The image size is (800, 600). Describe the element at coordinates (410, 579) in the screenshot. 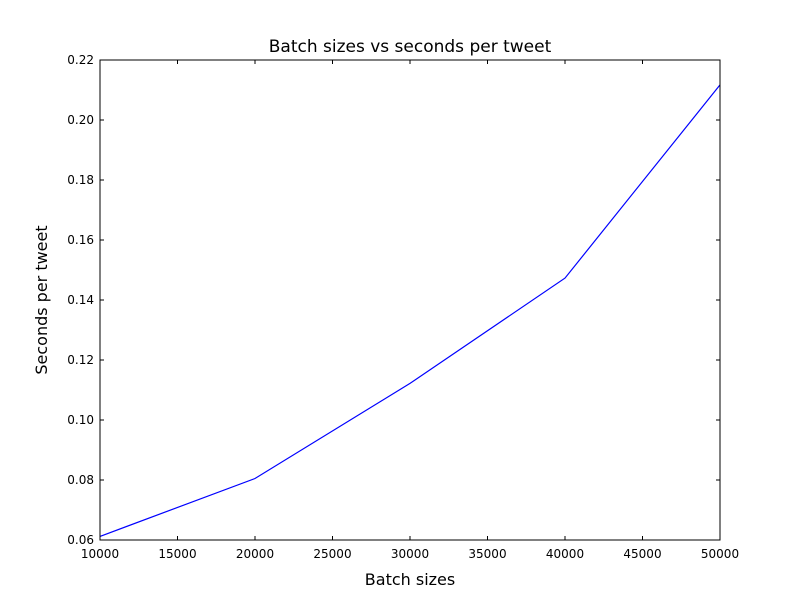

I see `x-axis-label: Batch sizes` at that location.